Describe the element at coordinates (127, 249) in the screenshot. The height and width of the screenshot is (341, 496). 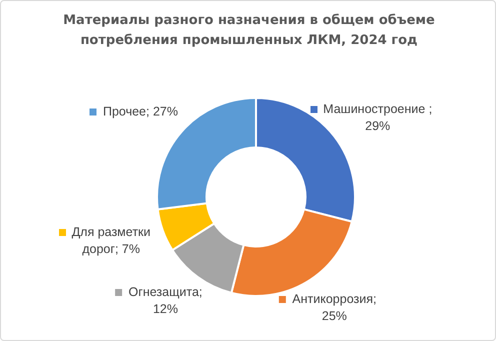
I see `data-label: ; 7%` at that location.